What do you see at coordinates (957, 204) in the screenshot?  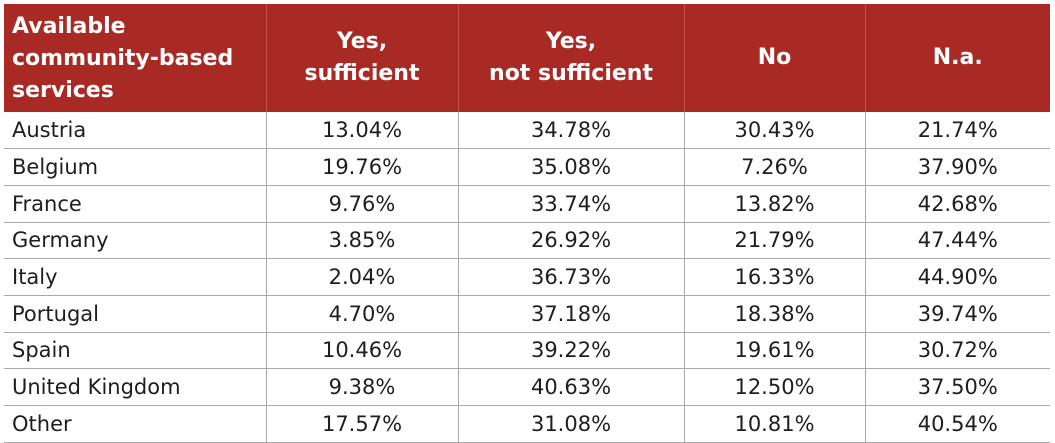 I see `value-cell: 42.68%` at bounding box center [957, 204].